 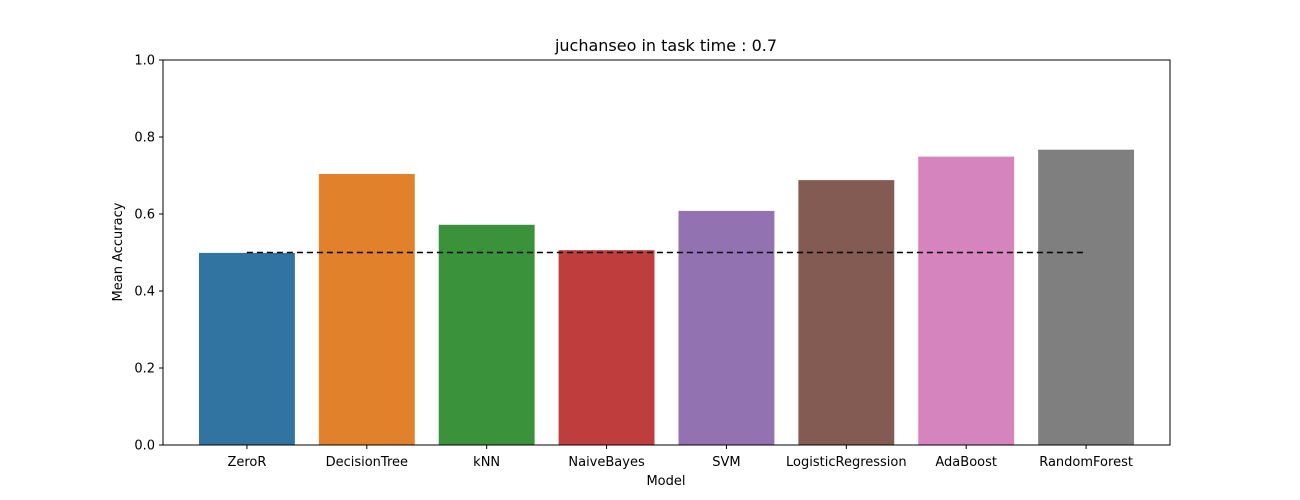 I want to click on y-tick-label: 0.6, so click(x=144, y=215).